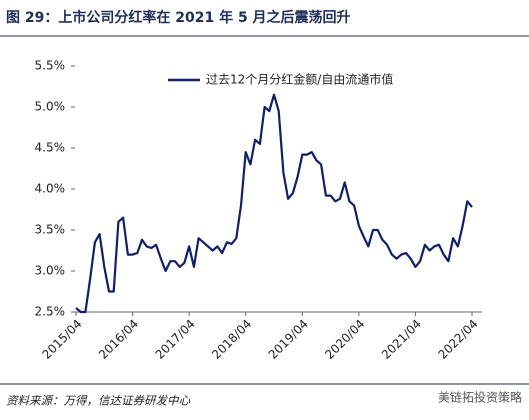 The width and height of the screenshot is (529, 420). Describe the element at coordinates (98, 401) in the screenshot. I see `source: 资料来源：万得，信达证券研发中心` at that location.